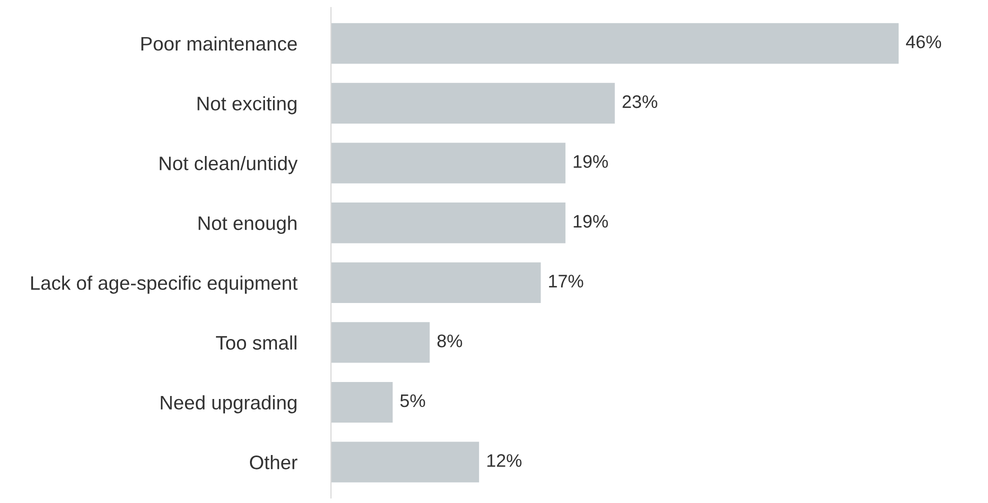 The width and height of the screenshot is (988, 503). I want to click on y-tick-label: Not clean/untidy, so click(229, 165).